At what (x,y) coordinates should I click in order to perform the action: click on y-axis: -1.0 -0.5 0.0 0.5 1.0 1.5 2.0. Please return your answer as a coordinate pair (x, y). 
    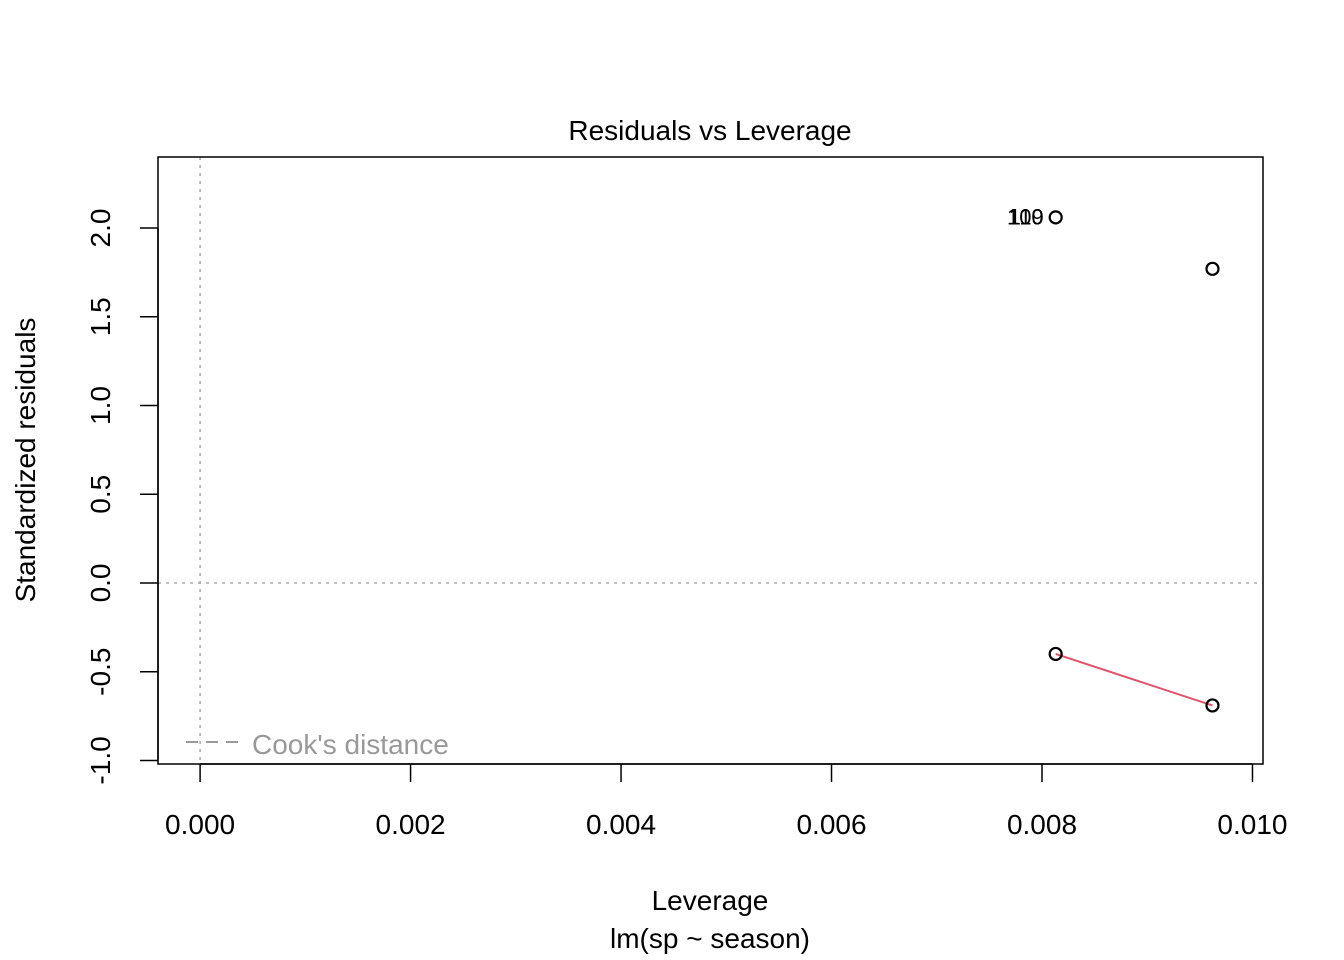
    Looking at the image, I should click on (122, 497).